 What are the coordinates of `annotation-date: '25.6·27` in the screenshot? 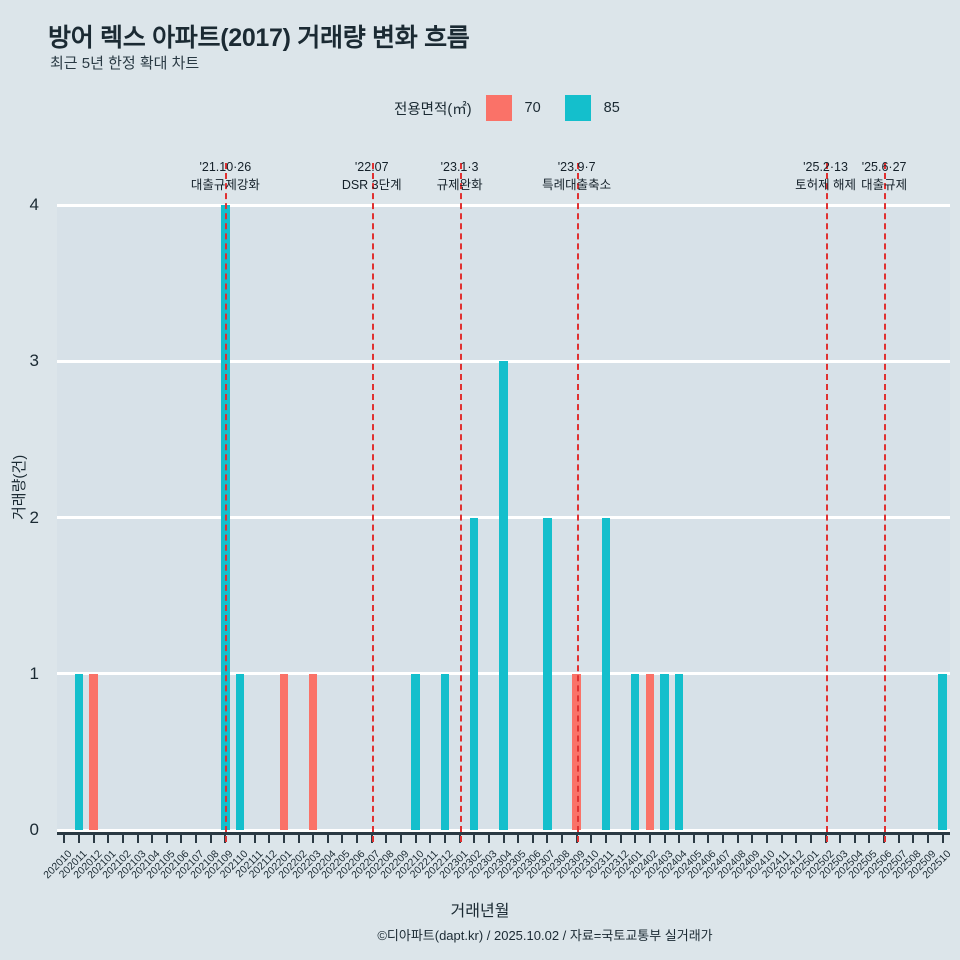 It's located at (884, 167).